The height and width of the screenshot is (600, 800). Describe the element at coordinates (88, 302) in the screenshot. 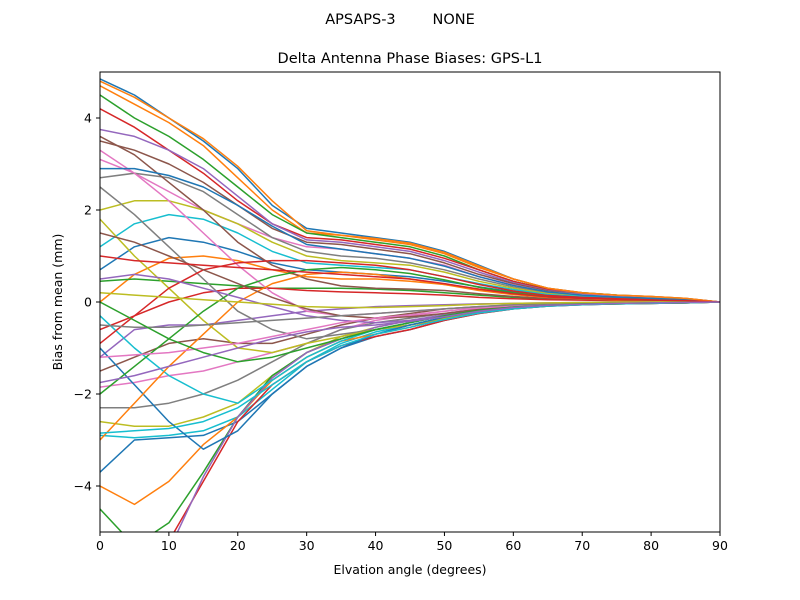

I see `y-tick-label: 0` at that location.